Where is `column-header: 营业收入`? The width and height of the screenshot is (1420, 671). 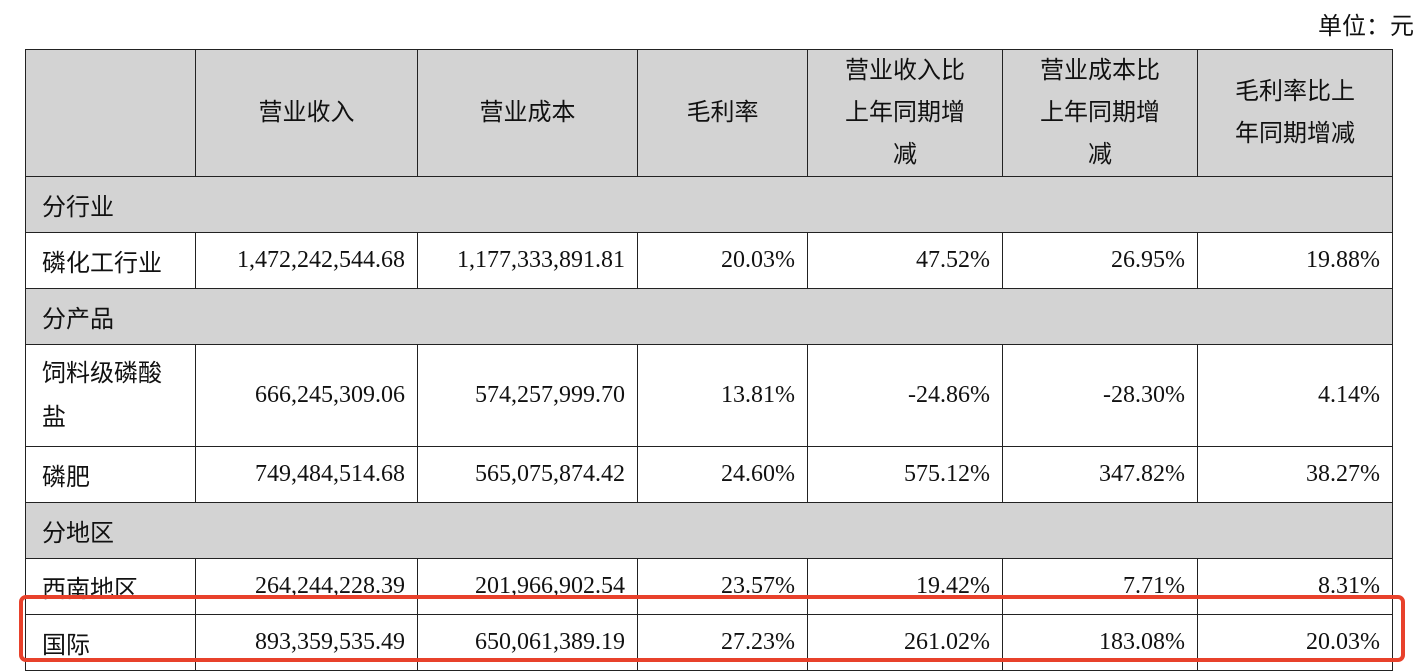 column-header: 营业收入 is located at coordinates (306, 113).